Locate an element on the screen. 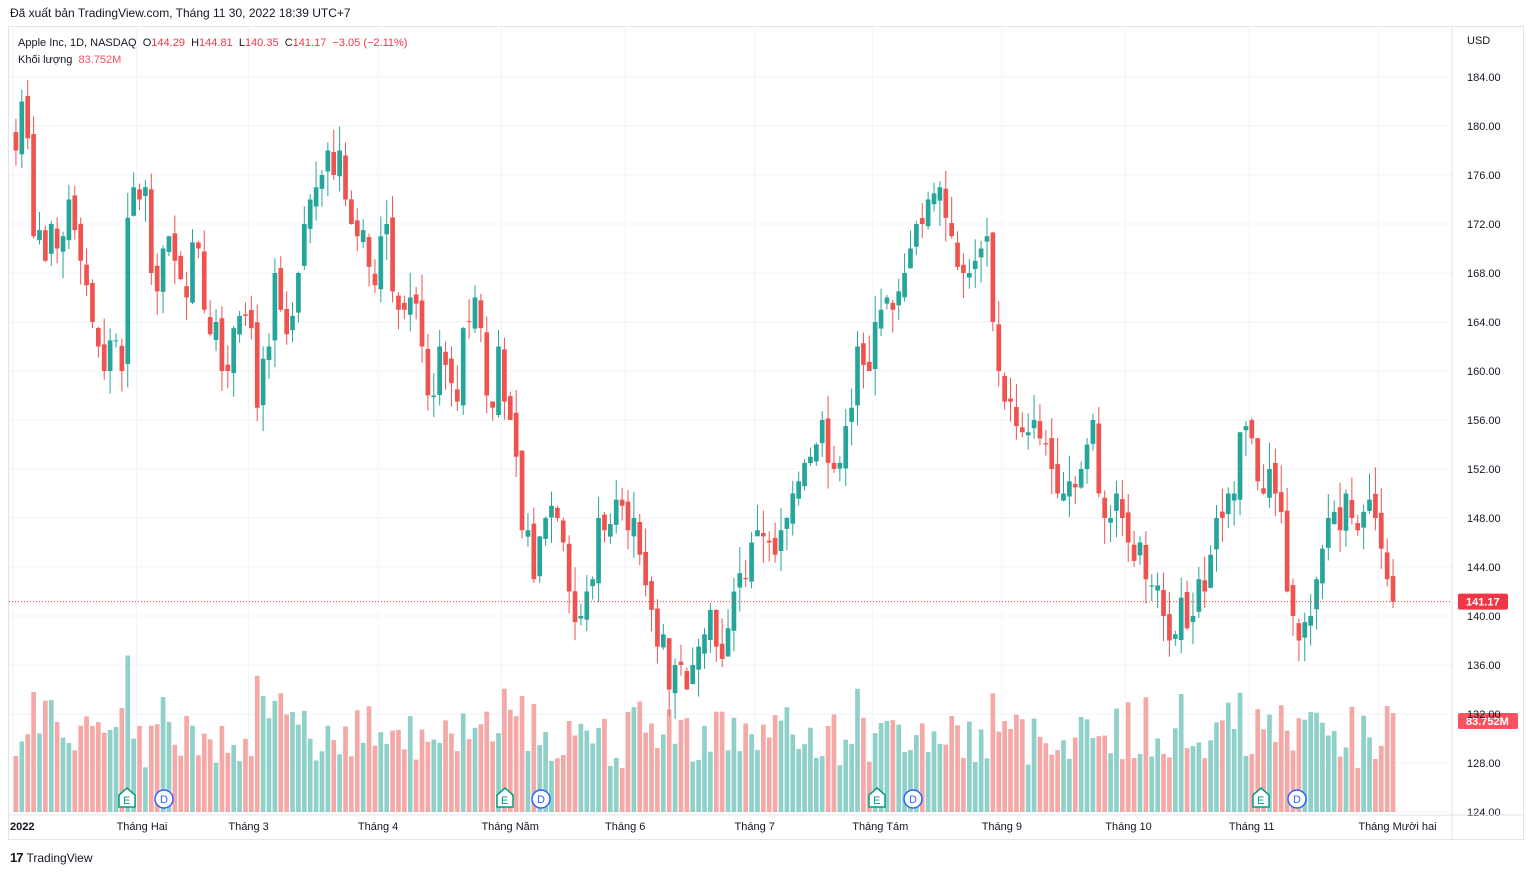  high-value: 144.81 is located at coordinates (216, 43).